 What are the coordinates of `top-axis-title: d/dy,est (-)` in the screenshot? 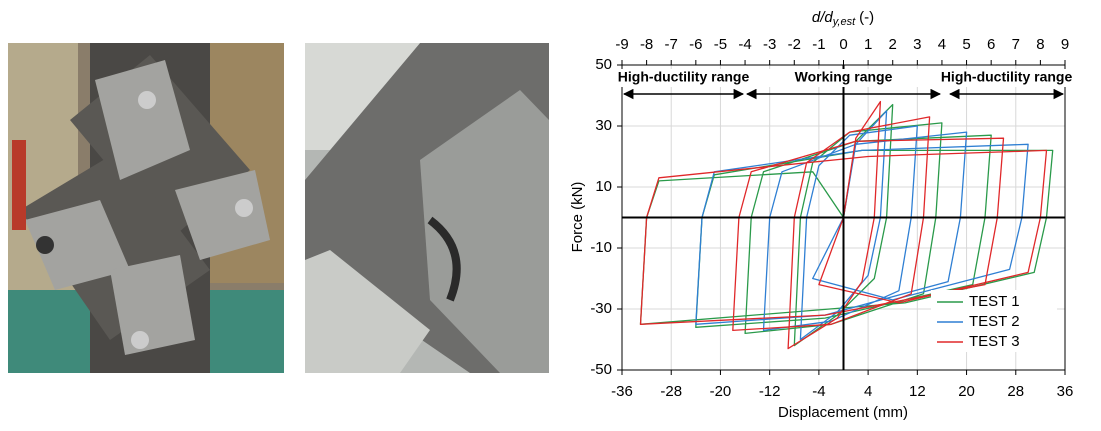 It's located at (843, 18).